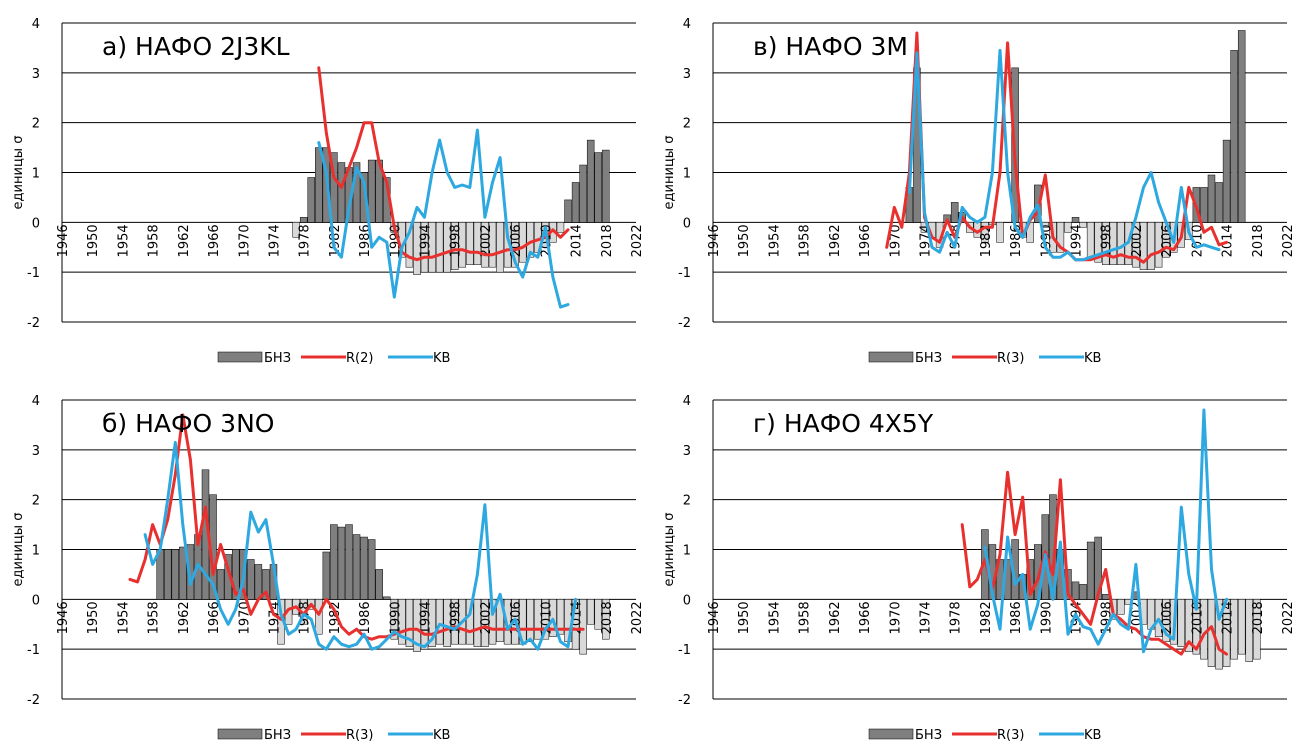 The image size is (1302, 753). Describe the element at coordinates (1258, 617) in the screenshot. I see `x-tick-label: 2018` at that location.